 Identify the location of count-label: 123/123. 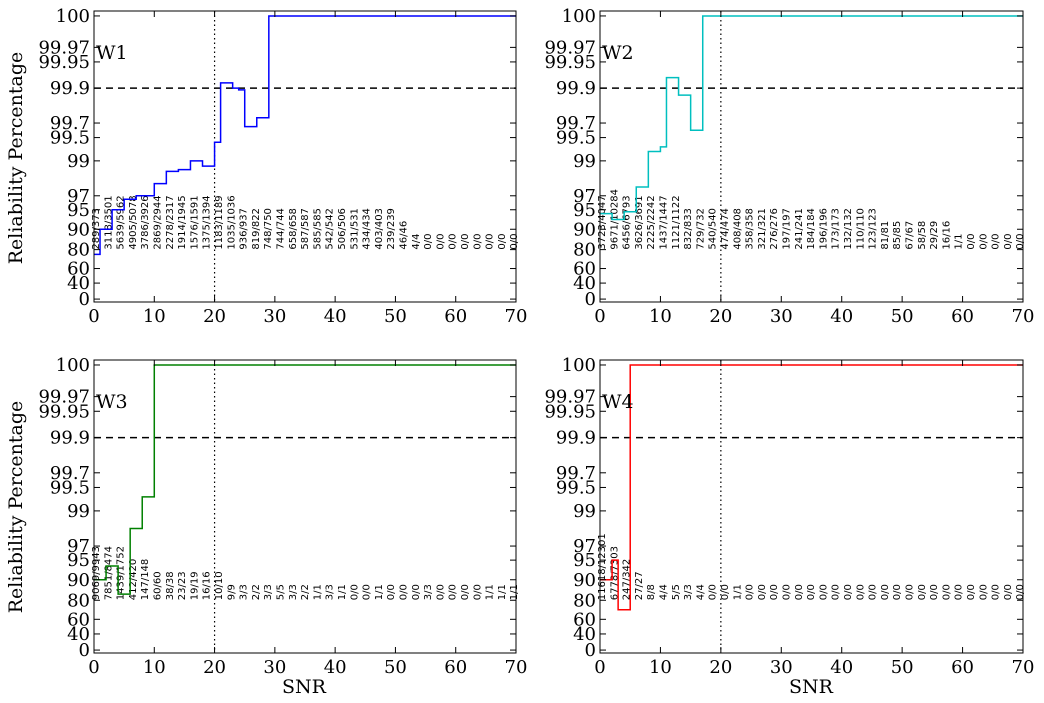
(873, 229).